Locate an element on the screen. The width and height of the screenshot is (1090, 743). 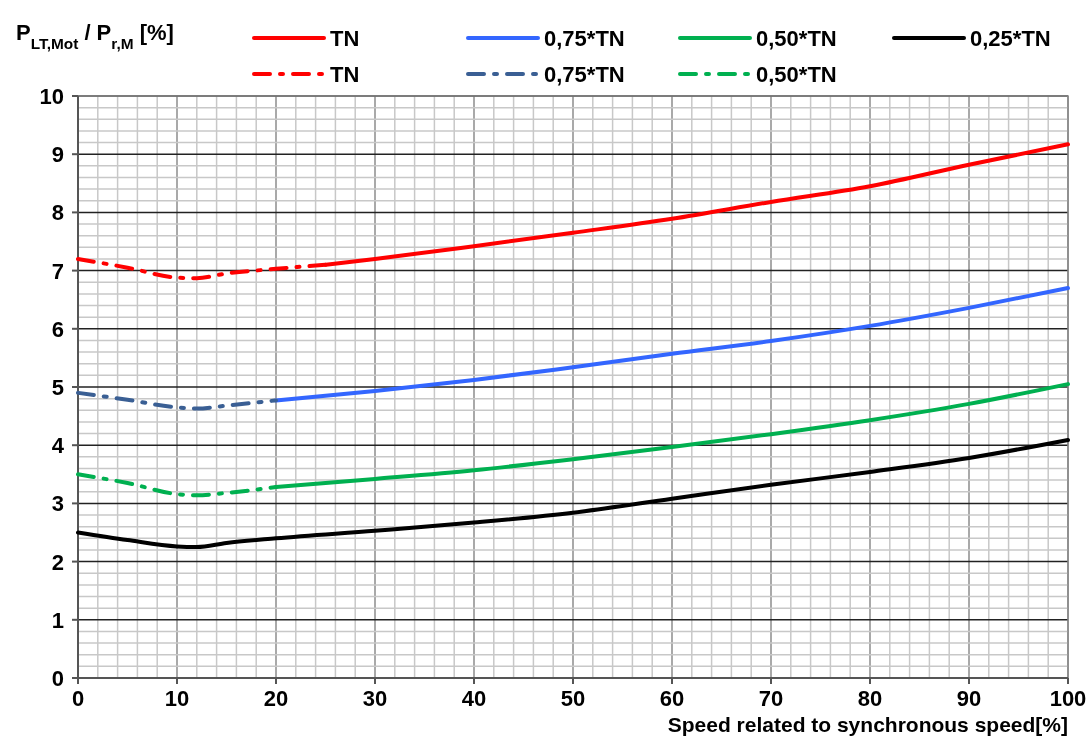
x-axis-title: Speed related to synchronous speed[%] is located at coordinates (867, 724).